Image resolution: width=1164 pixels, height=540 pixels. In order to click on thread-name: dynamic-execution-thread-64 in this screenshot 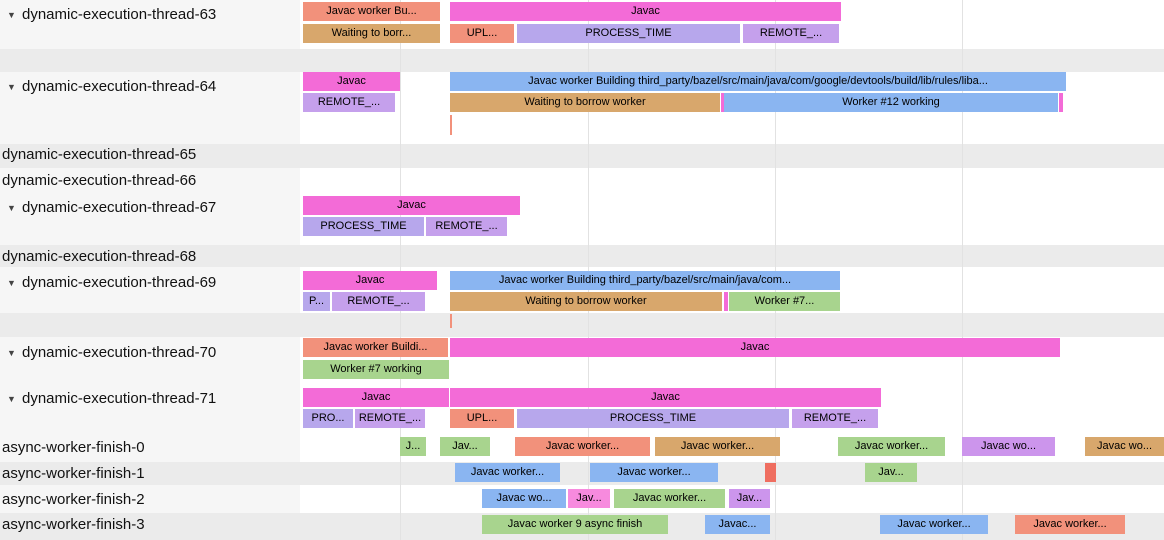, I will do `click(119, 86)`.